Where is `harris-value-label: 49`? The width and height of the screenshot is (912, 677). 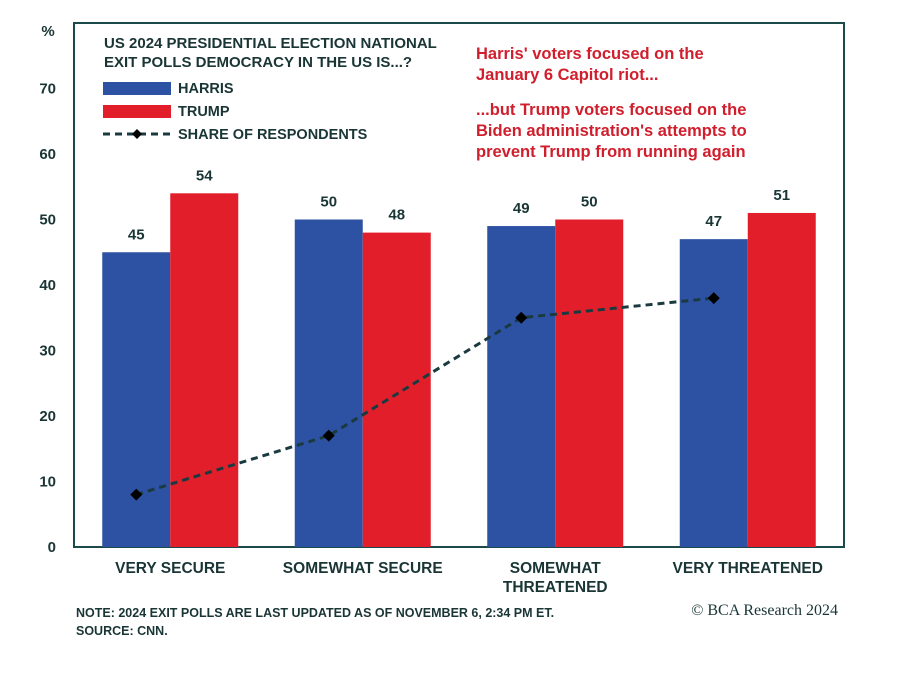 harris-value-label: 49 is located at coordinates (521, 208).